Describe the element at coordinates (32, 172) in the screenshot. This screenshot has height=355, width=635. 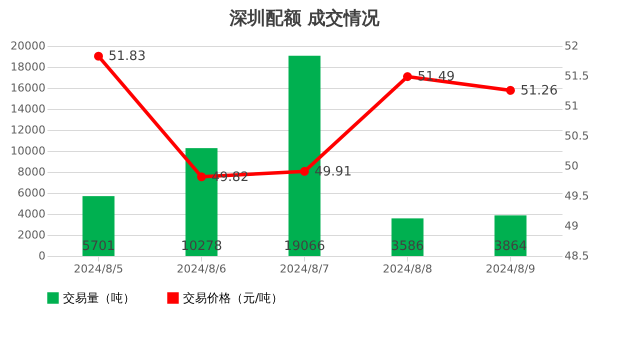
I see `y-tick-label: 8000` at that location.